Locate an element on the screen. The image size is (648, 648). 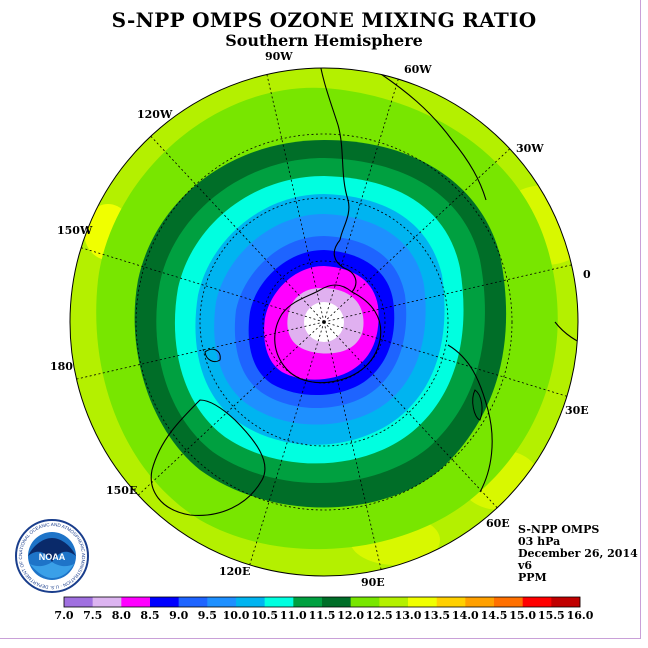
south-america-east-coast is located at coordinates (430, 135).